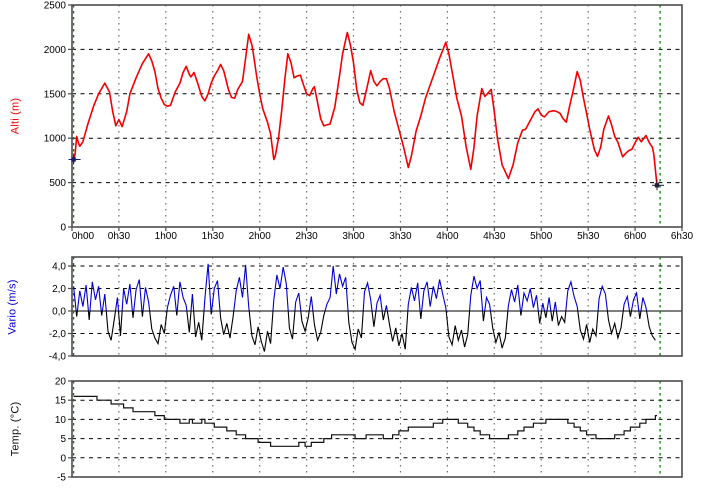  I want to click on y-tick-label: -5, so click(61, 478).